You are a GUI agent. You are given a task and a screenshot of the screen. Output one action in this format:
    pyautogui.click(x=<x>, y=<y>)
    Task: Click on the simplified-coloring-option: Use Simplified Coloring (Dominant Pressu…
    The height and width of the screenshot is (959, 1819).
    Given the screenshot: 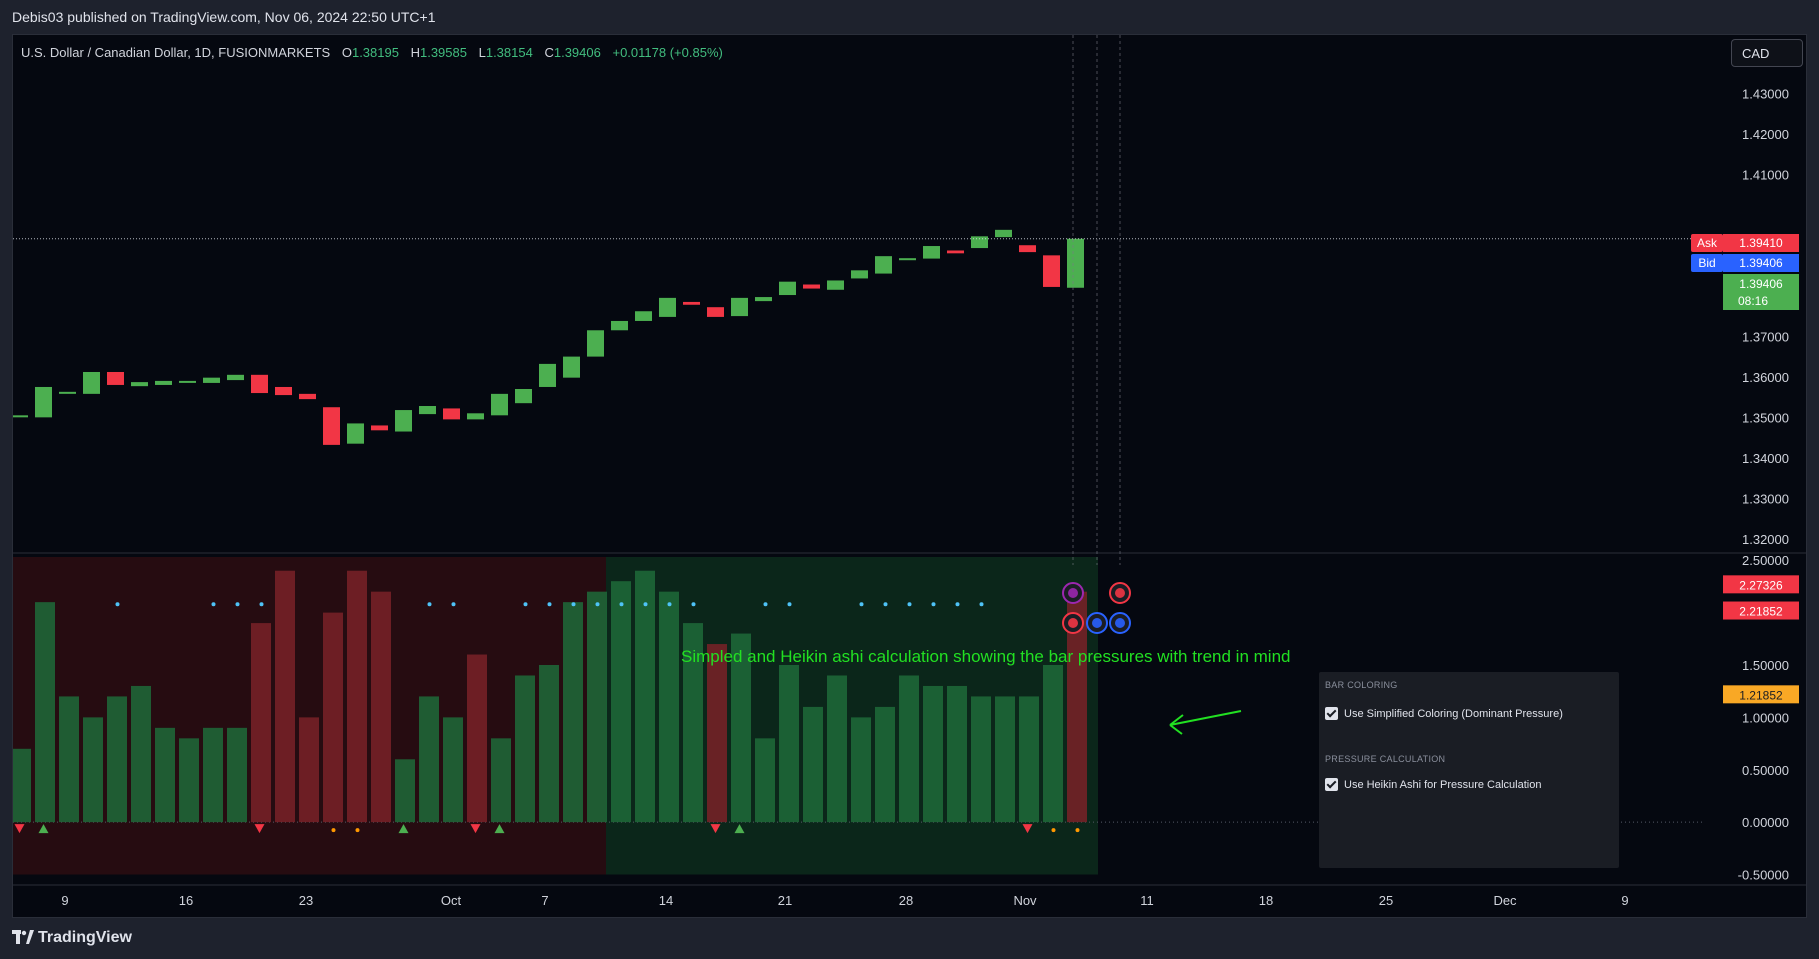 What is the action you would take?
    pyautogui.click(x=1444, y=713)
    